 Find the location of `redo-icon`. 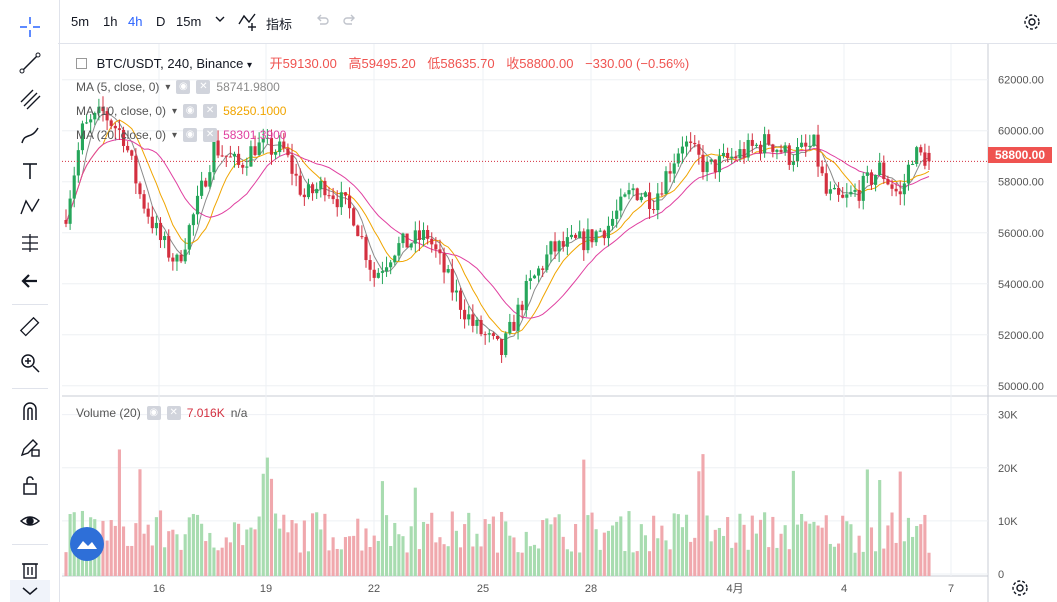

redo-icon is located at coordinates (350, 21).